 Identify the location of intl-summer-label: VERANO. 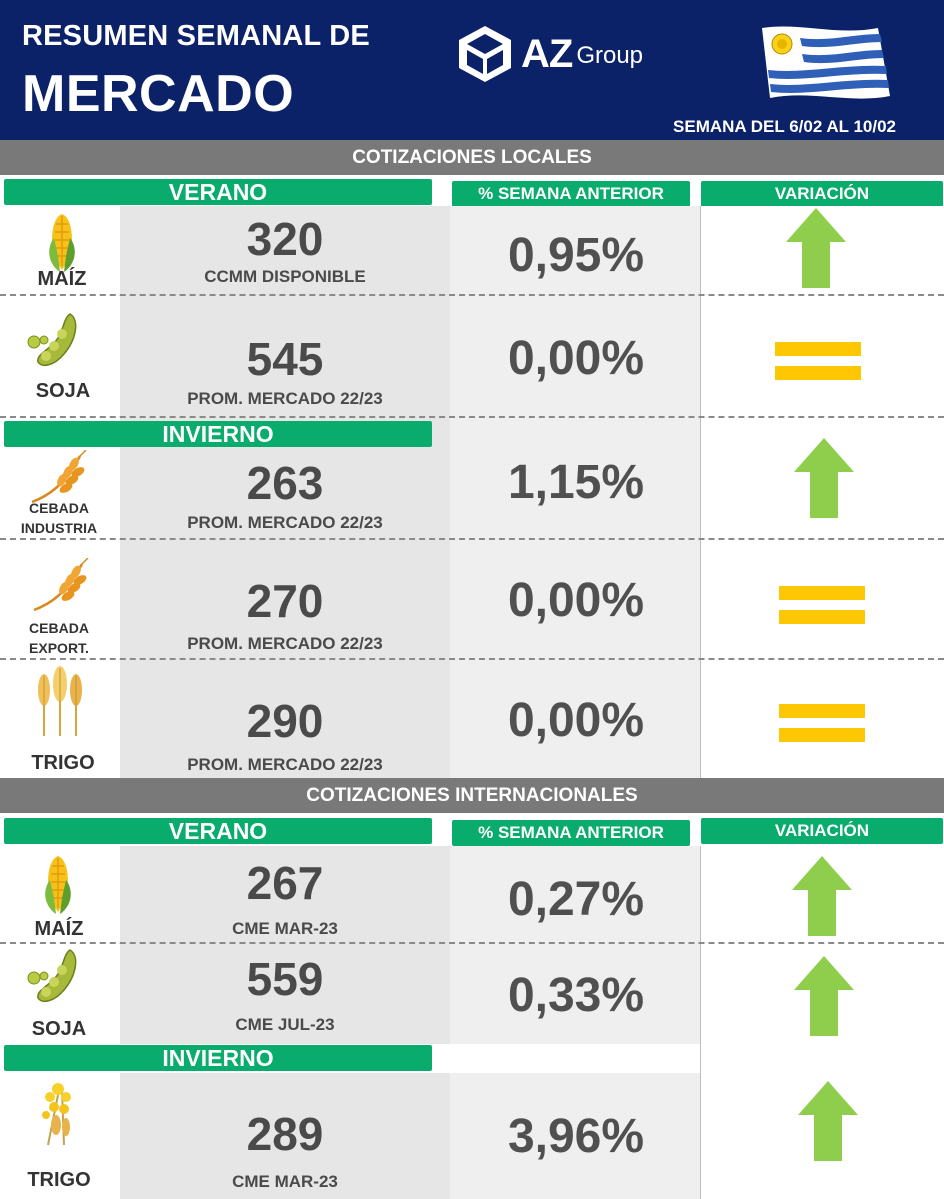
(218, 831).